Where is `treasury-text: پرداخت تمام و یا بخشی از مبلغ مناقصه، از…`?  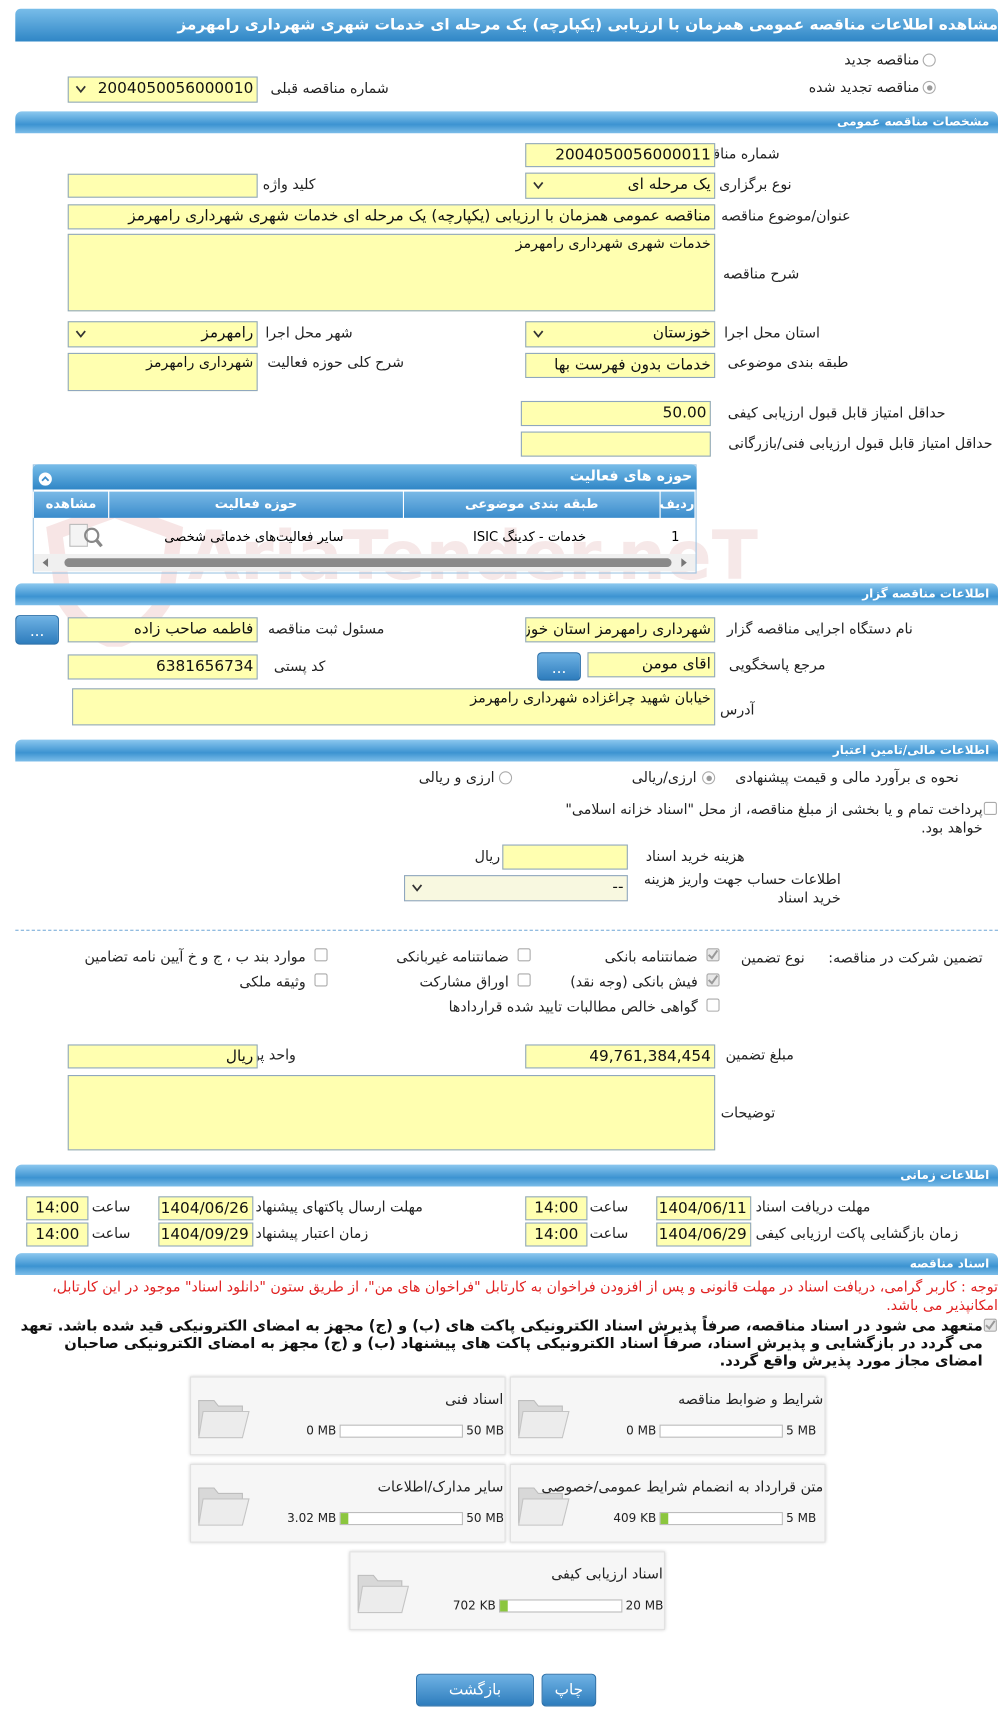
treasury-text: پرداخت تمام و یا بخشی از مبلغ مناقصه، از… is located at coordinates (774, 819).